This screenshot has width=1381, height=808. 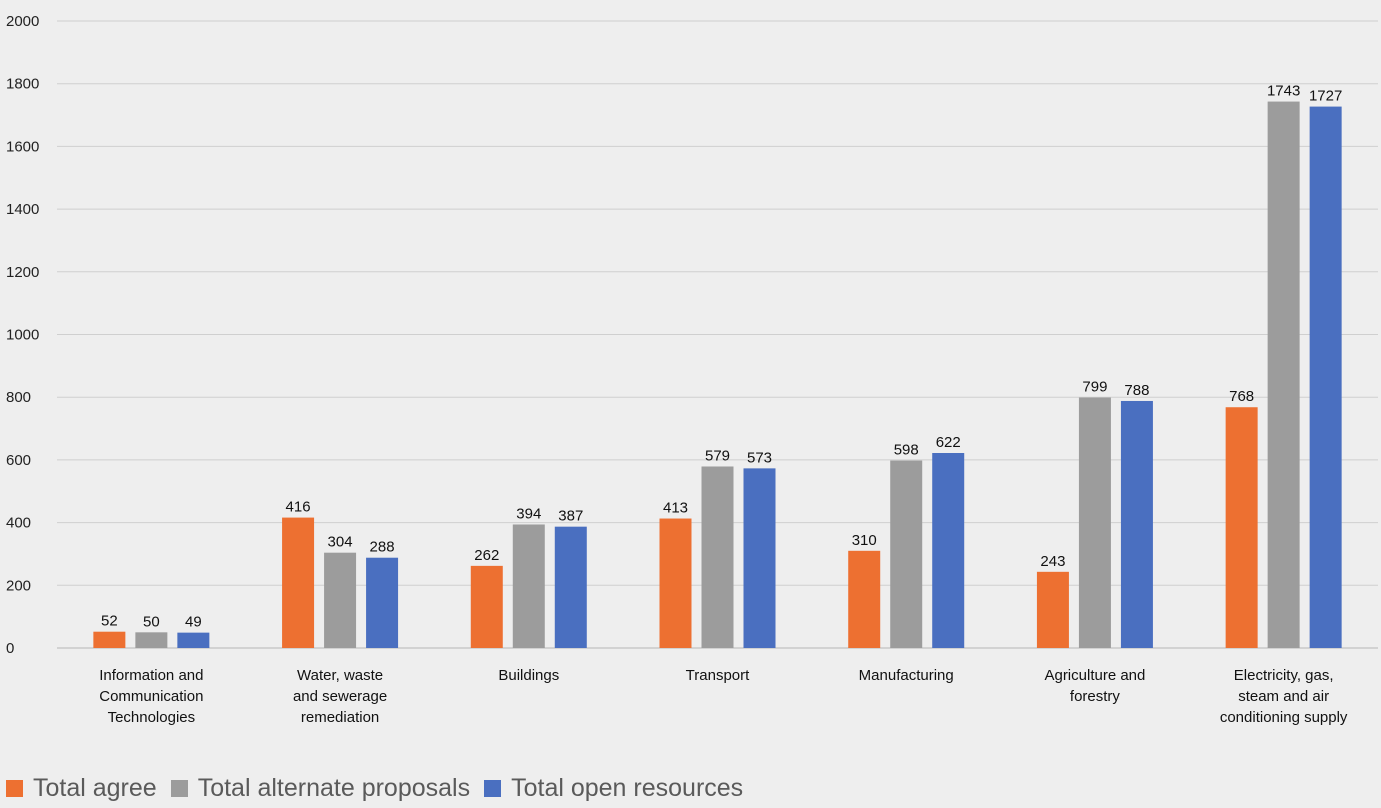 What do you see at coordinates (570, 516) in the screenshot?
I see `data-label: 387` at bounding box center [570, 516].